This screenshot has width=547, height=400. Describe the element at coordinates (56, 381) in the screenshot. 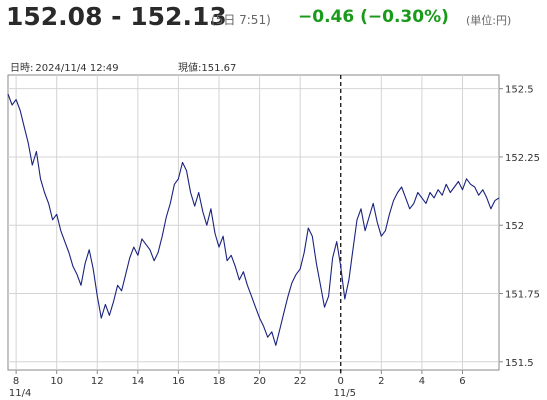

I see `x-tick-label: 10` at that location.